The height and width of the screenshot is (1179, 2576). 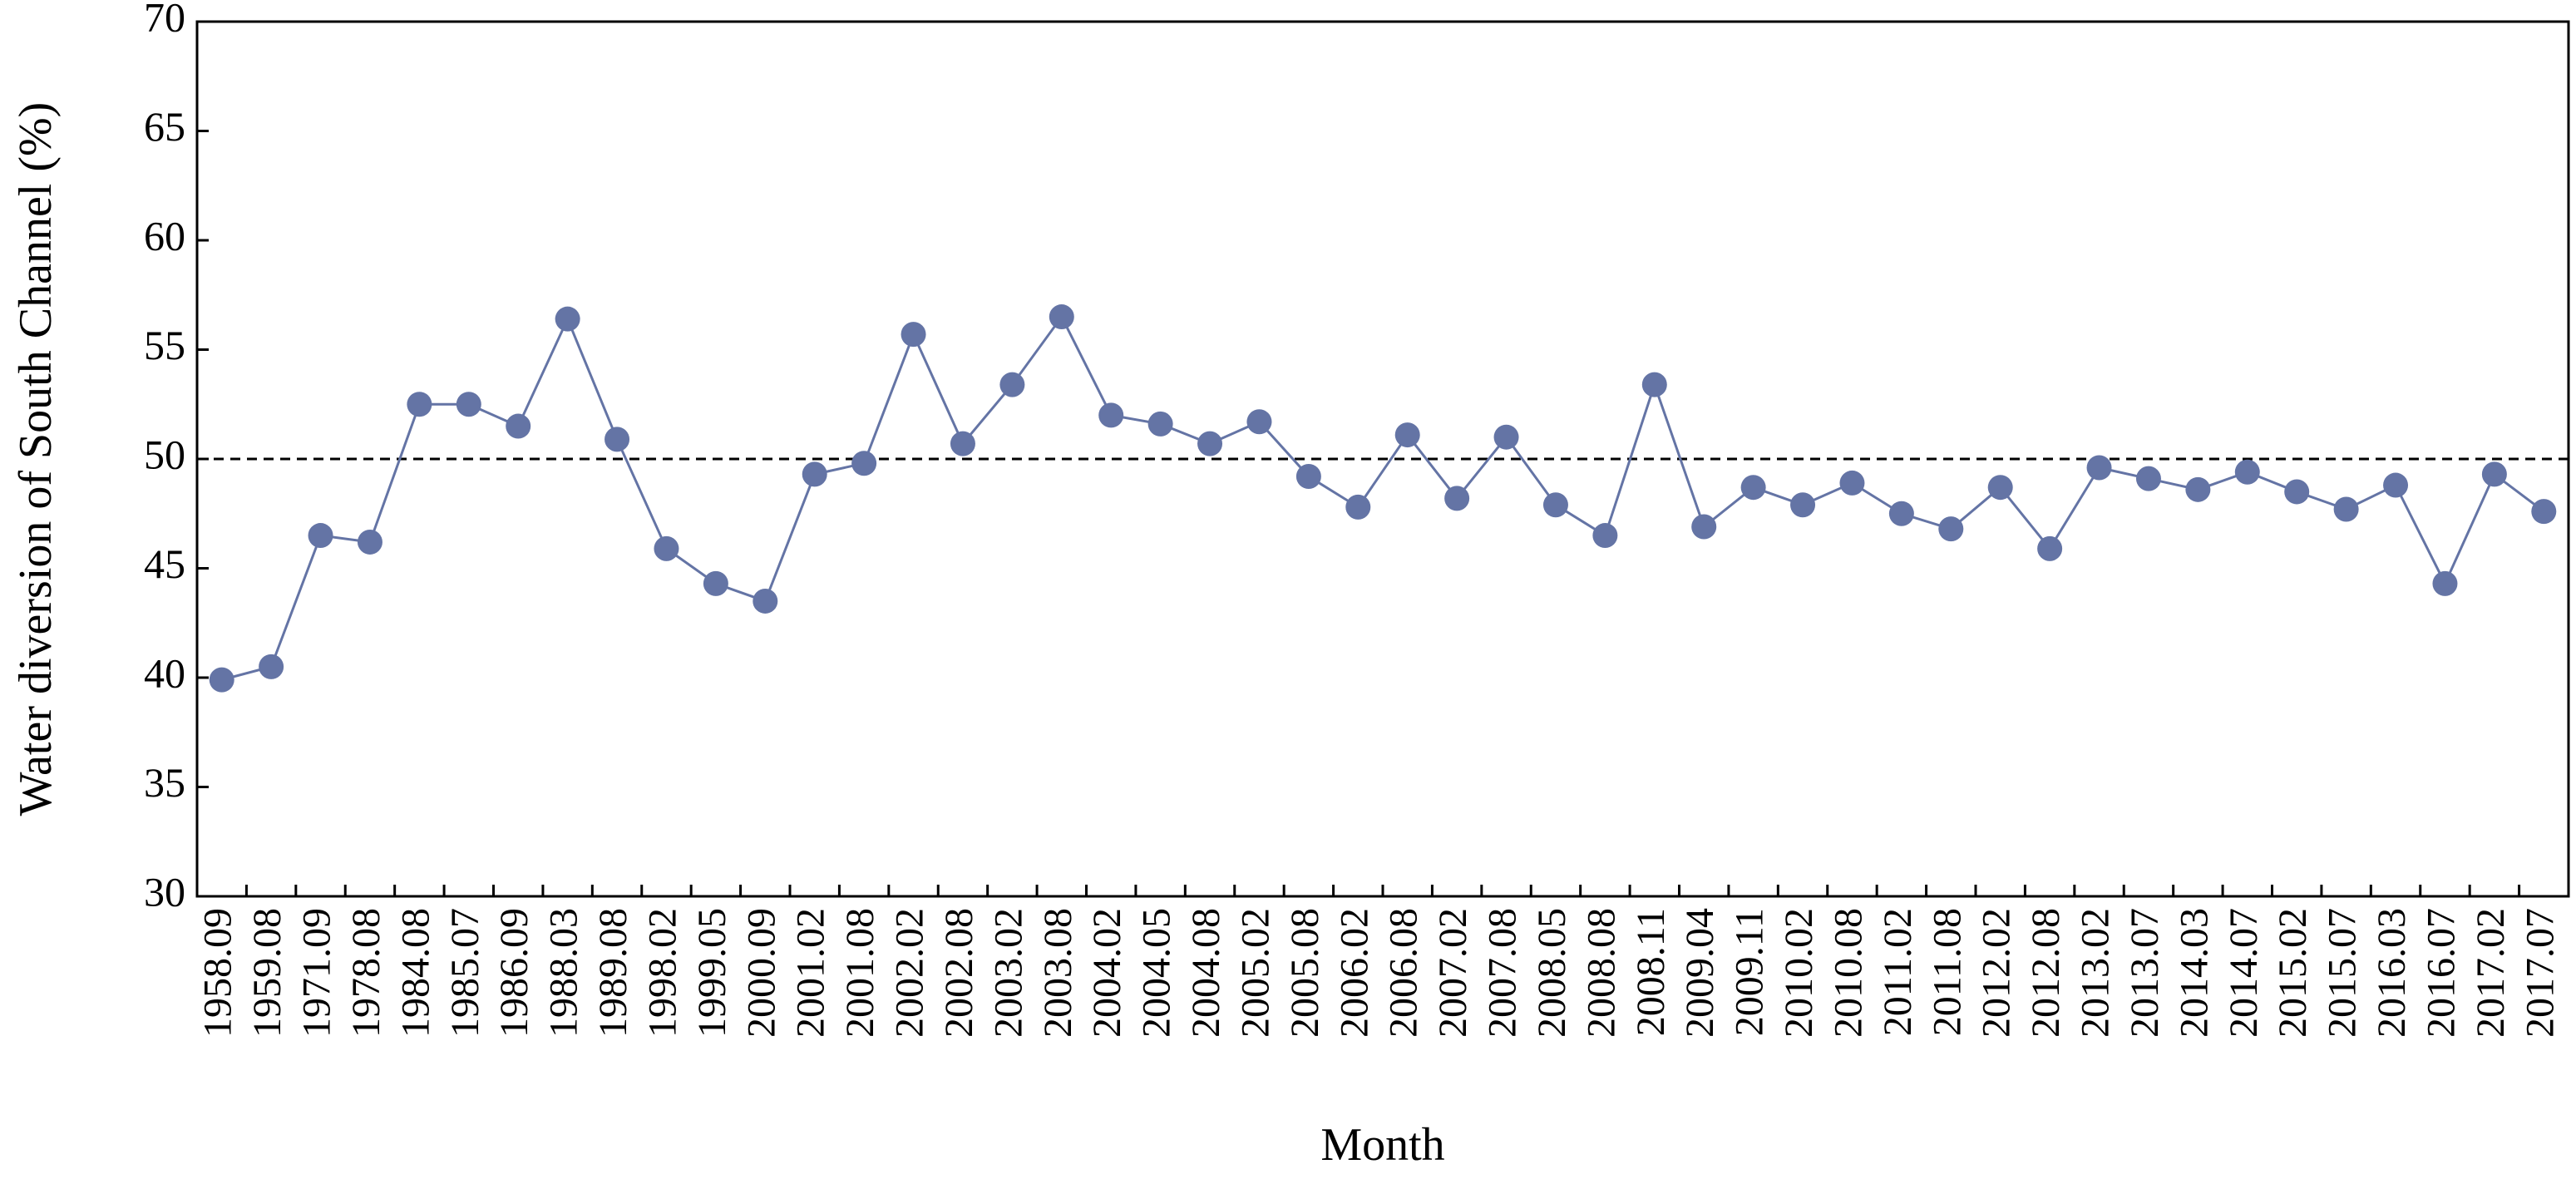 What do you see at coordinates (1750, 972) in the screenshot?
I see `x-tick-label: 2009.11` at bounding box center [1750, 972].